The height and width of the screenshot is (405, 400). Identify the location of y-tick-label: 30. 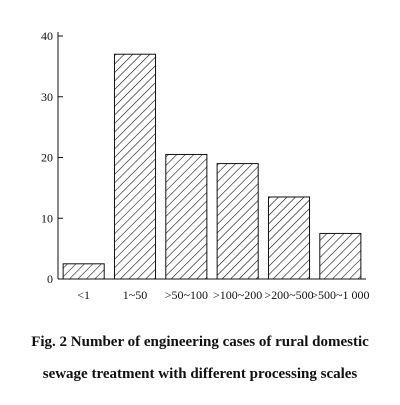
(47, 97).